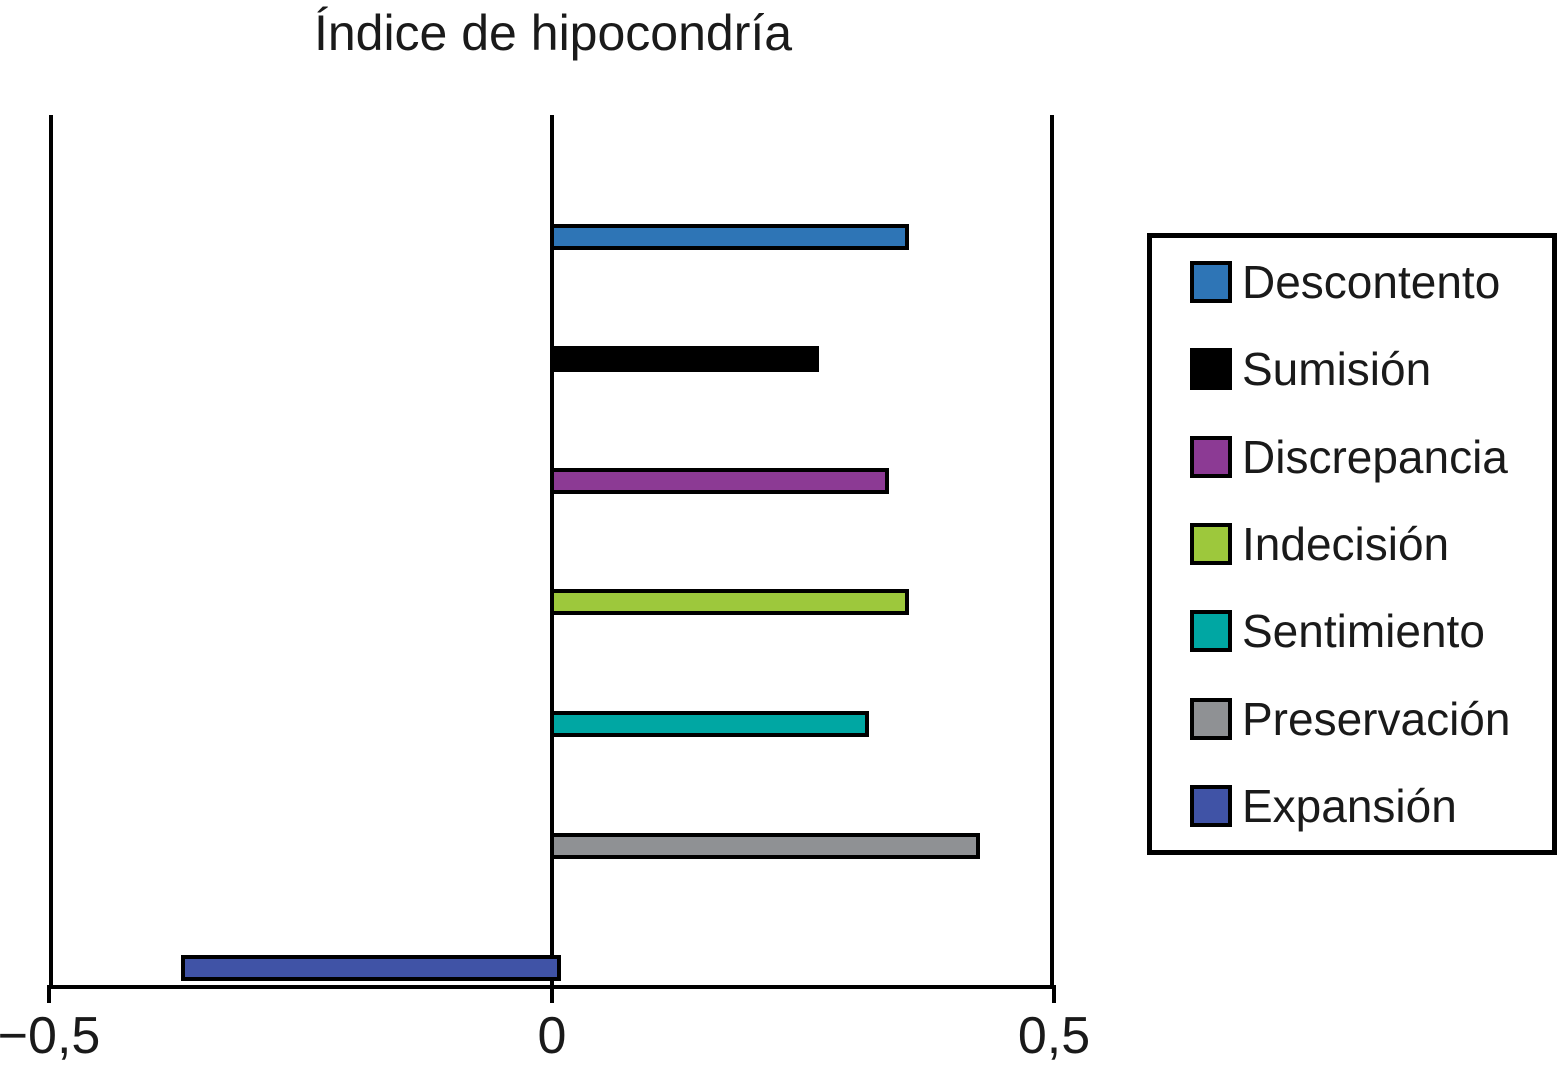  I want to click on x-axis-label-plus-0_5: 0,5, so click(1054, 1036).